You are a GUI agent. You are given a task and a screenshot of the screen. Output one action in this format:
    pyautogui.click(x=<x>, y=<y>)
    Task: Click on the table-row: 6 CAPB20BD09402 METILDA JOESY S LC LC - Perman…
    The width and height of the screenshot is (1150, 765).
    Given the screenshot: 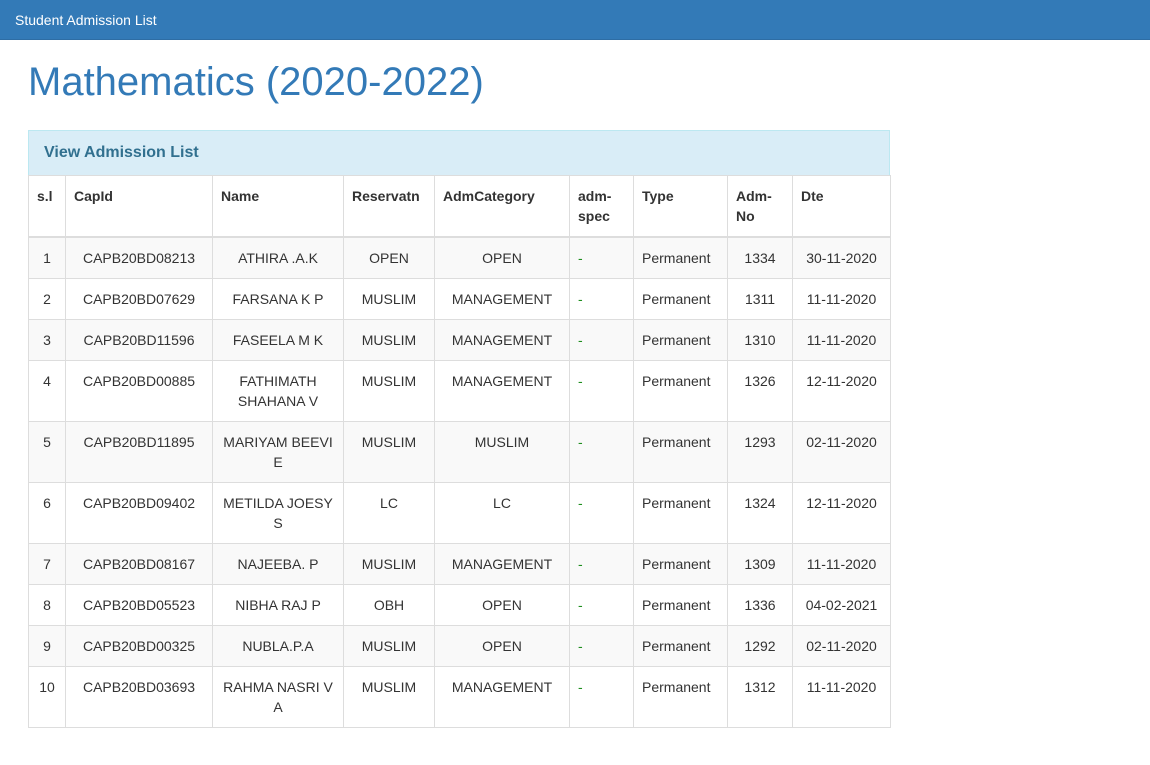 What is the action you would take?
    pyautogui.click(x=459, y=513)
    